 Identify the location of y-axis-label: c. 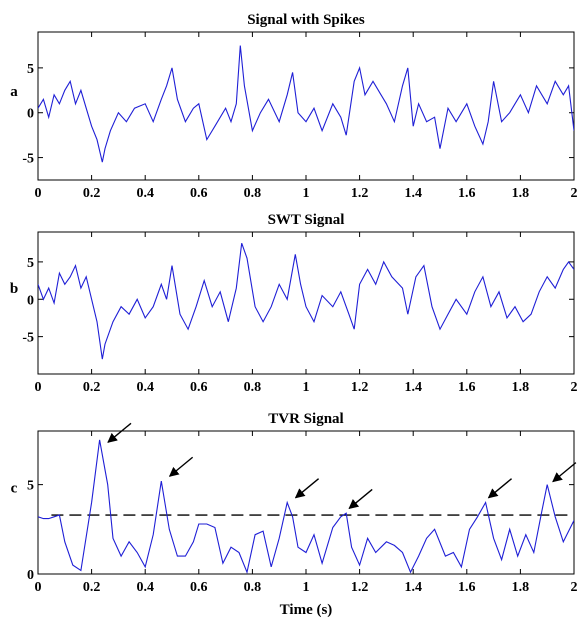
(14, 489).